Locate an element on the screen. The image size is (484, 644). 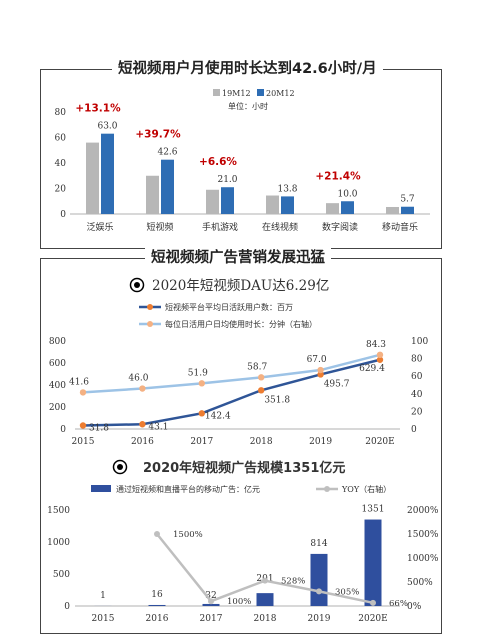
x-tick-label: 手机游戏 is located at coordinates (220, 227).